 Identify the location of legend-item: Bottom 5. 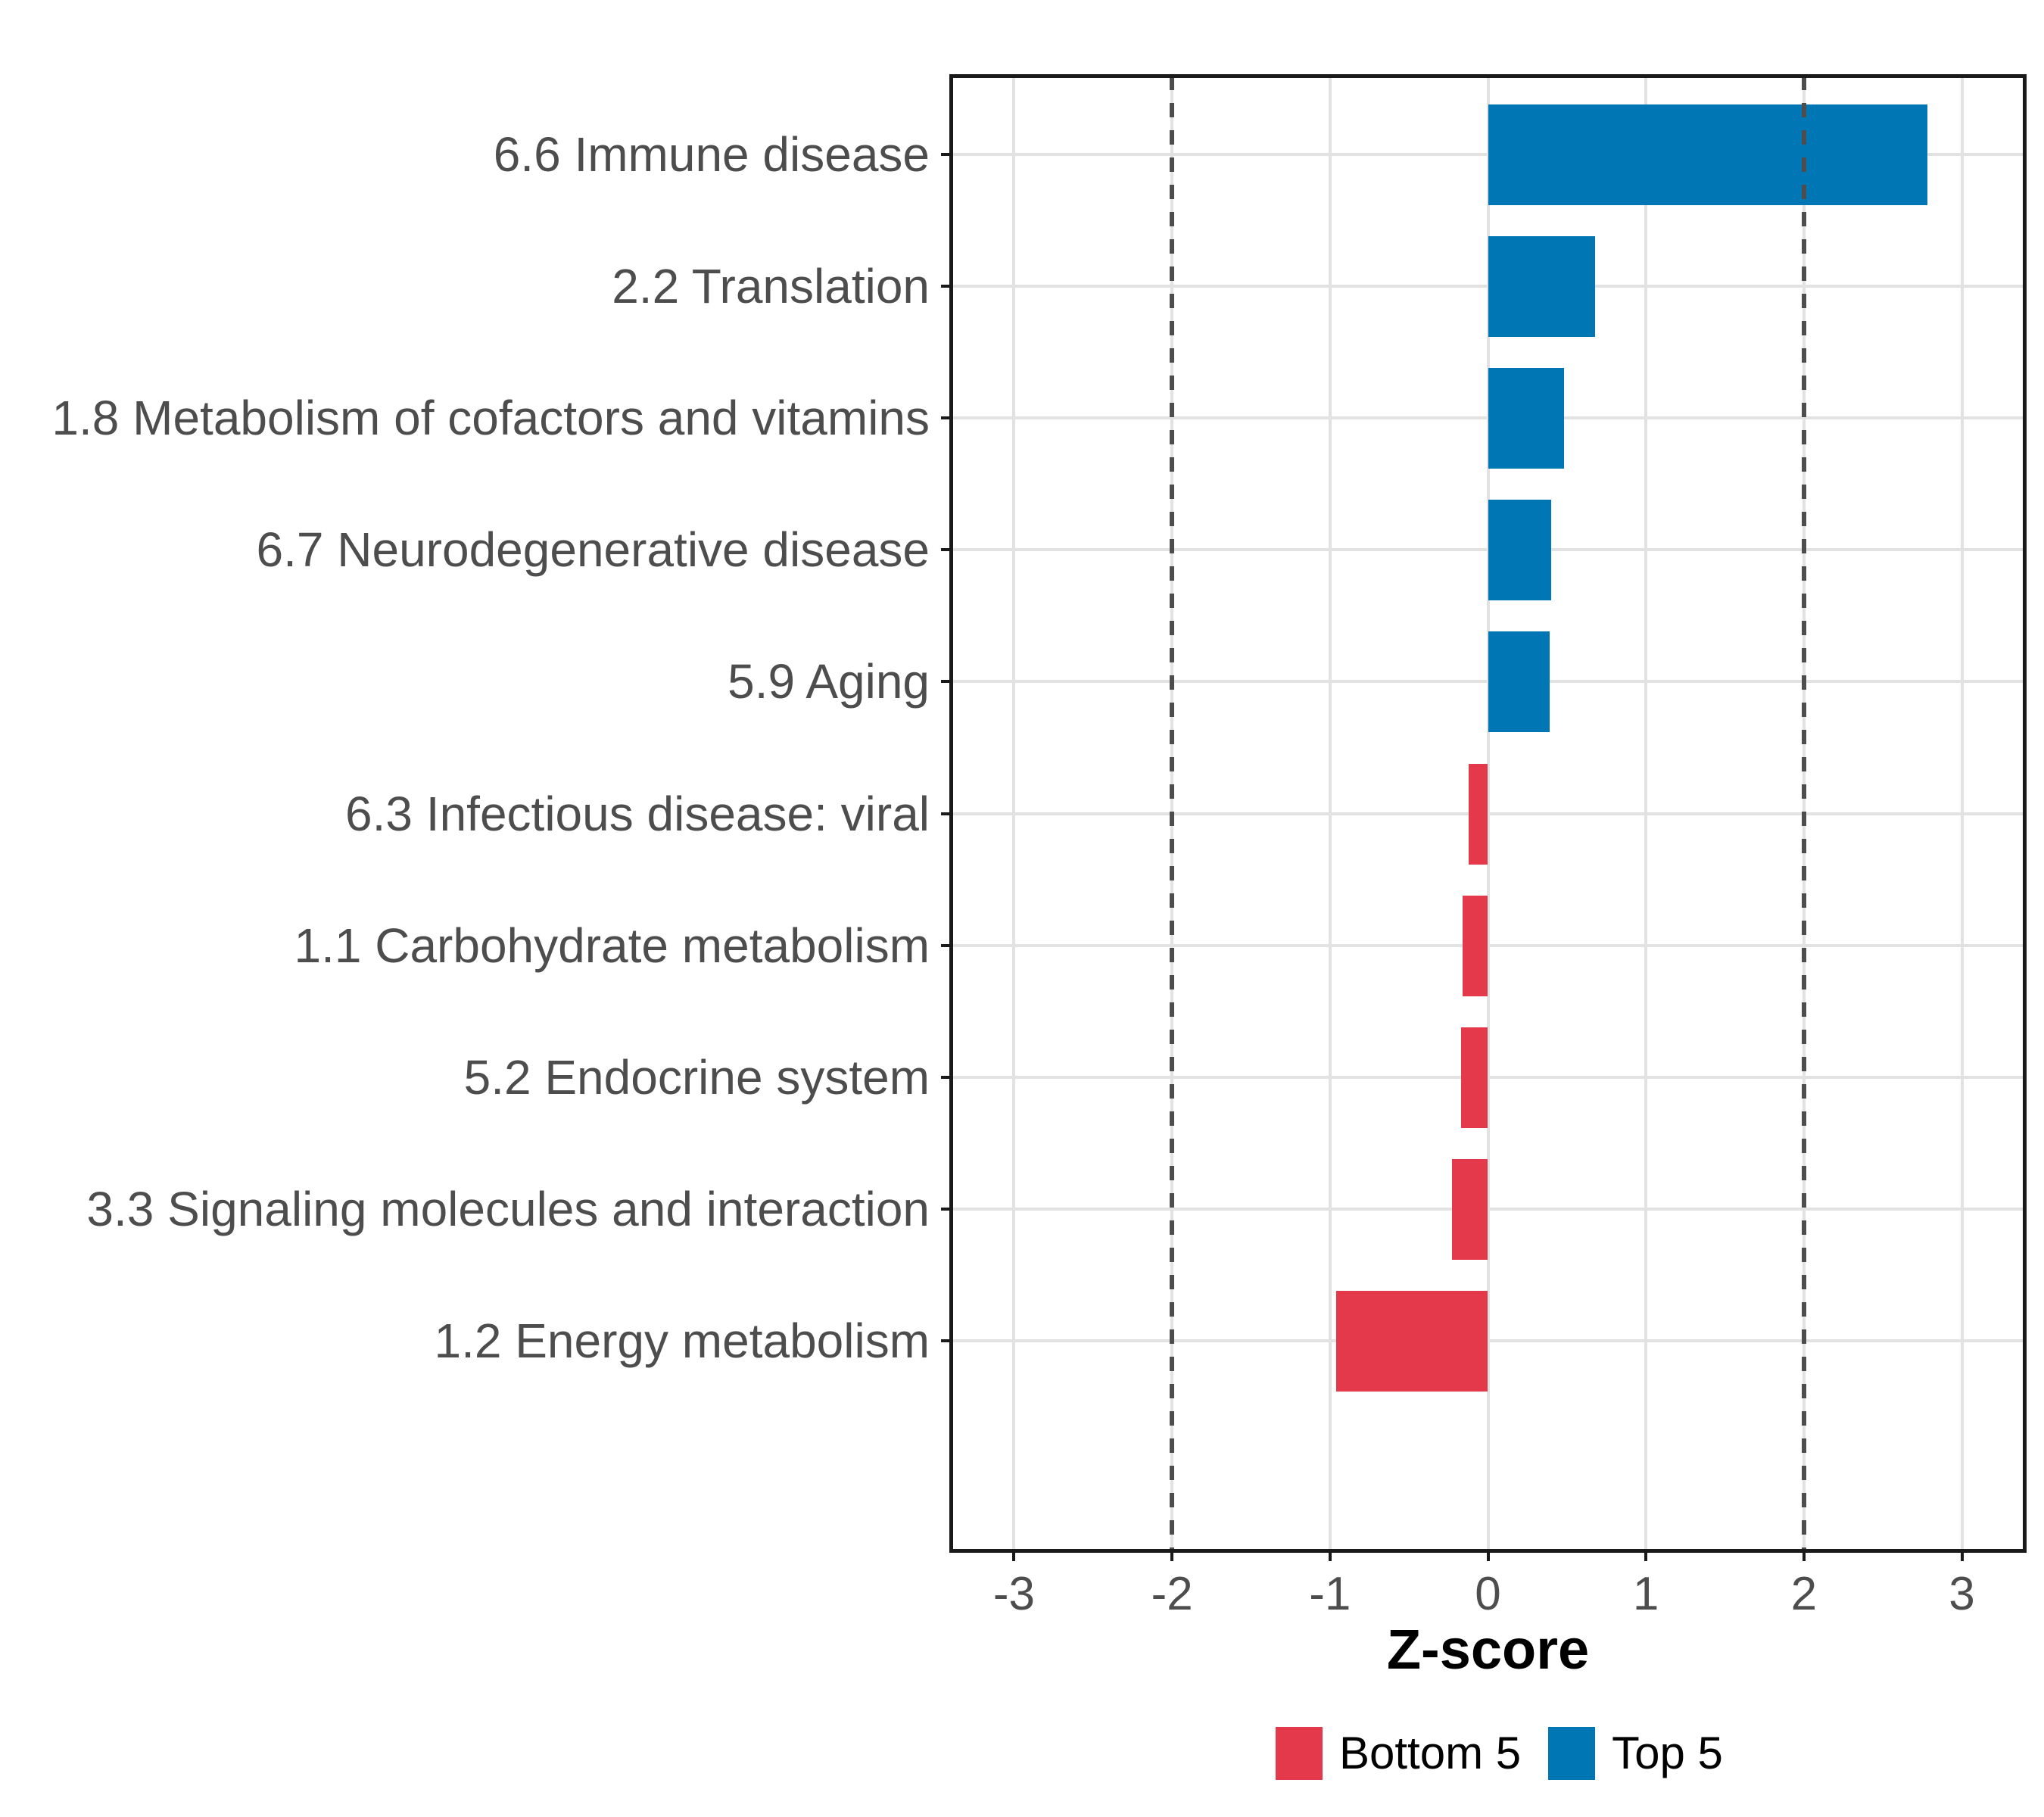
(1398, 1753).